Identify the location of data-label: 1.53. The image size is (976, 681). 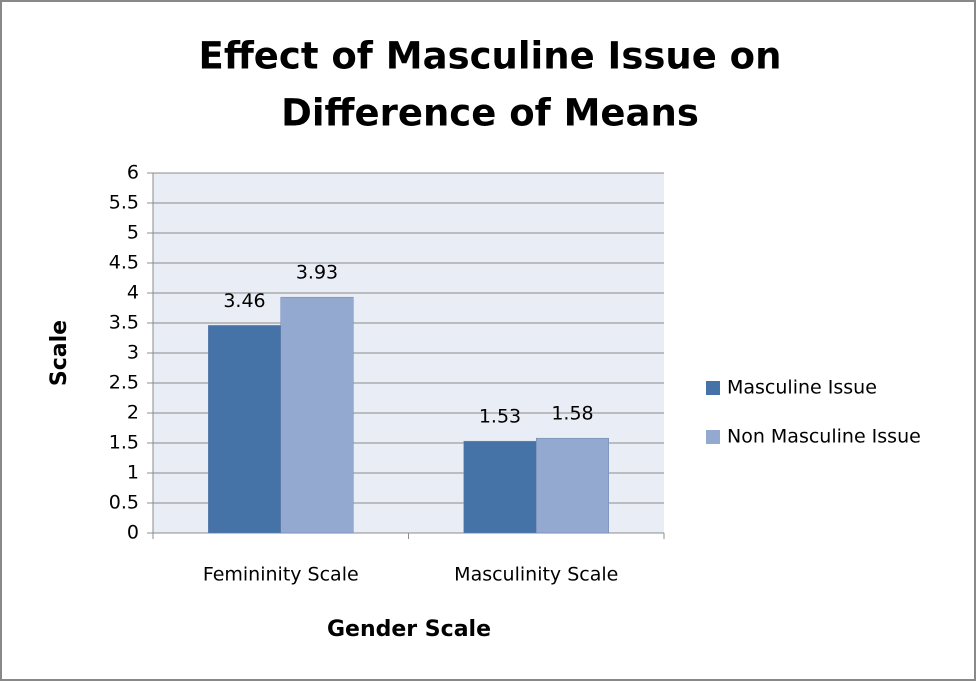
(500, 417).